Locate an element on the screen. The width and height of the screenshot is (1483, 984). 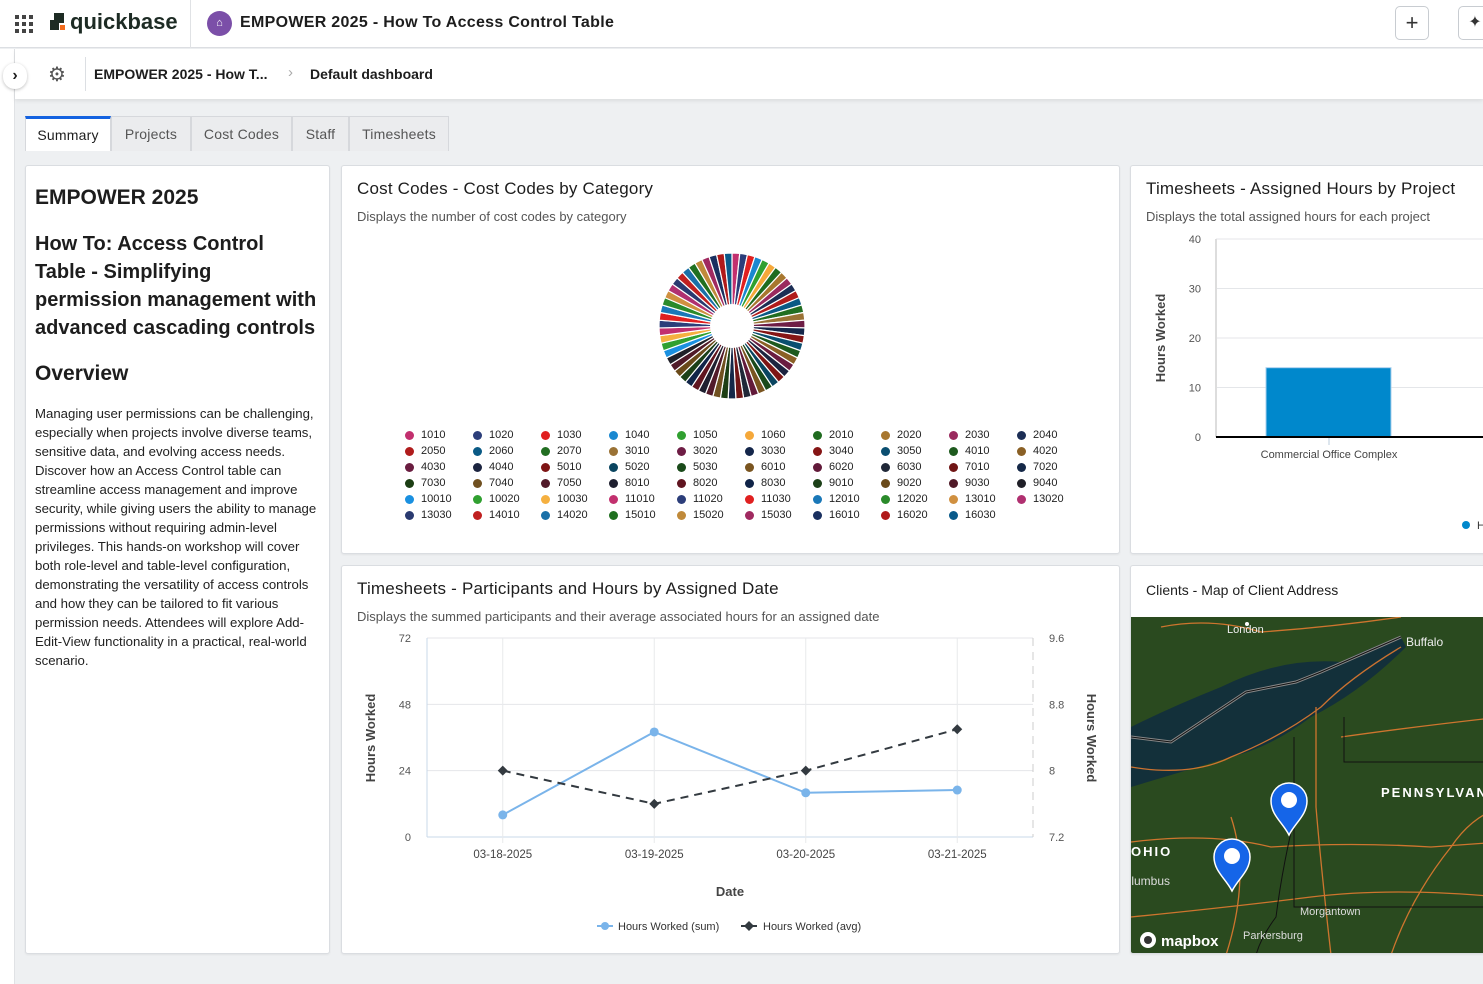
legend-item: 9030 is located at coordinates (983, 483).